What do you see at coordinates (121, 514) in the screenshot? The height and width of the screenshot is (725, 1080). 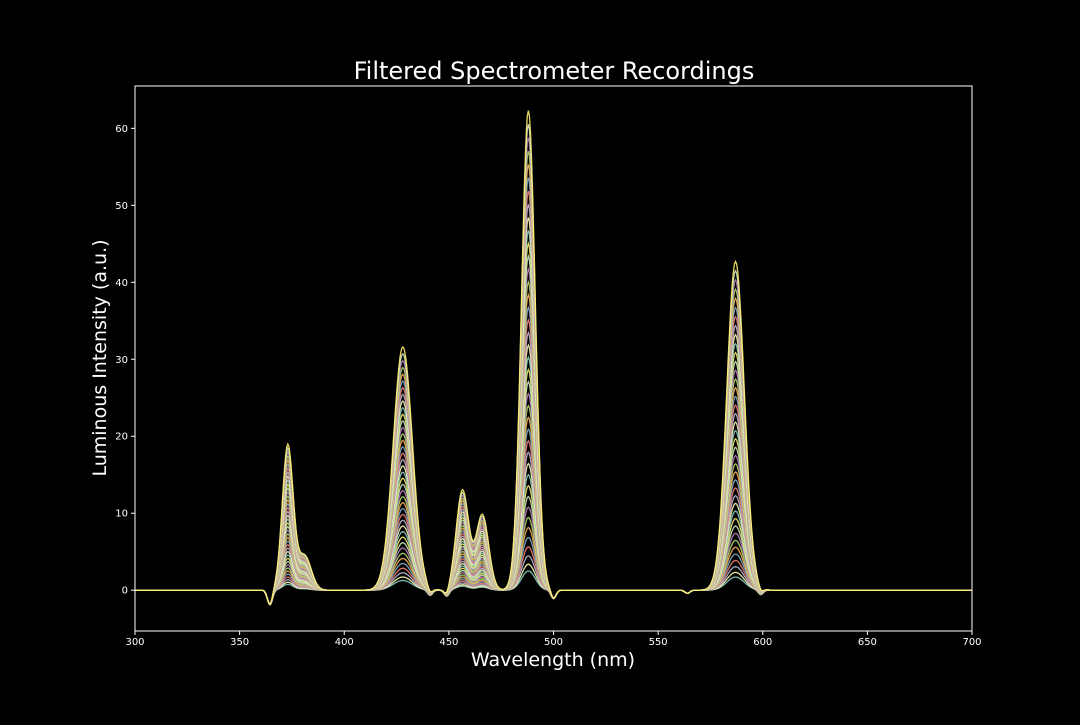 I see `y-tick-label: 10` at bounding box center [121, 514].